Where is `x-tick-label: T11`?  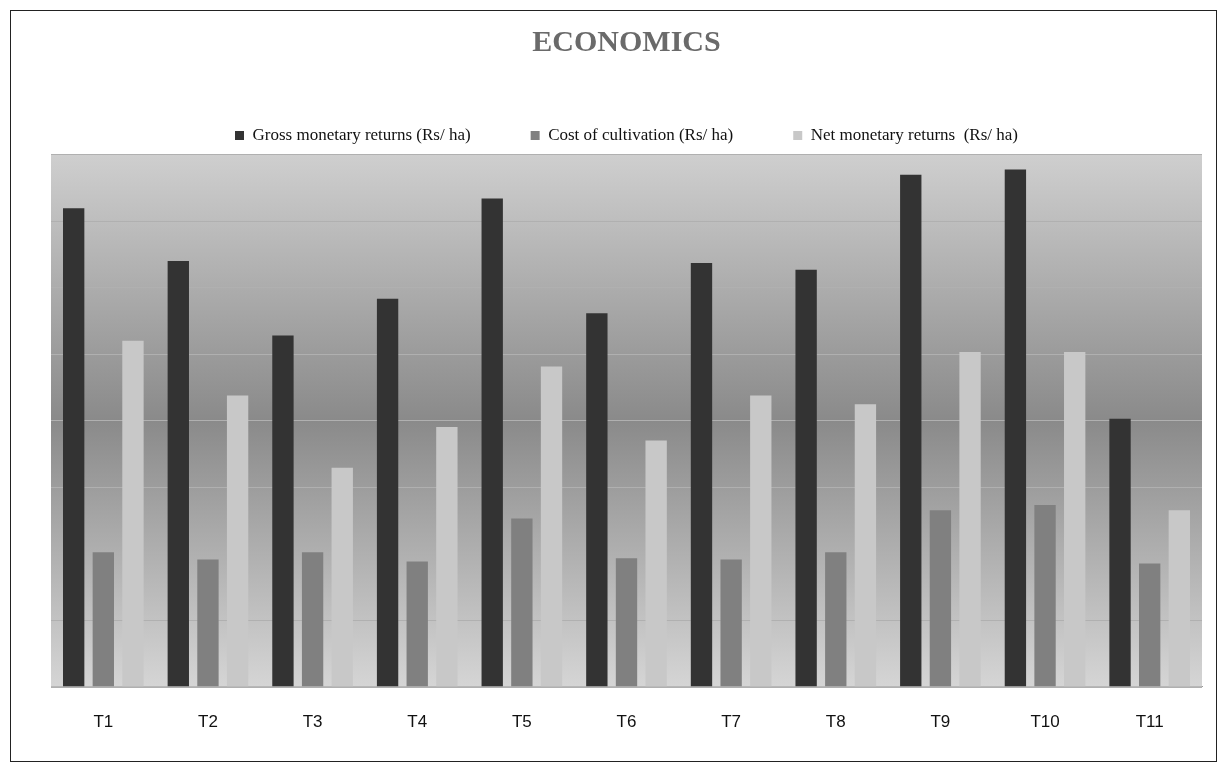
x-tick-label: T11 is located at coordinates (1149, 722).